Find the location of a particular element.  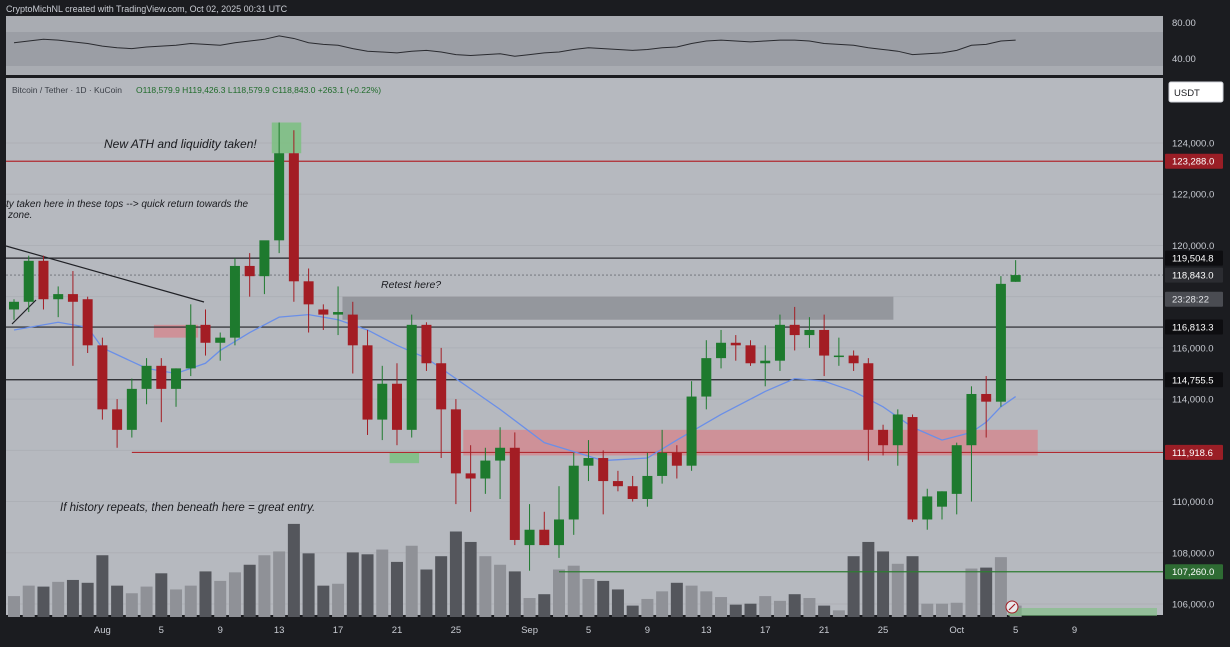

currency-badge is located at coordinates (1196, 92).